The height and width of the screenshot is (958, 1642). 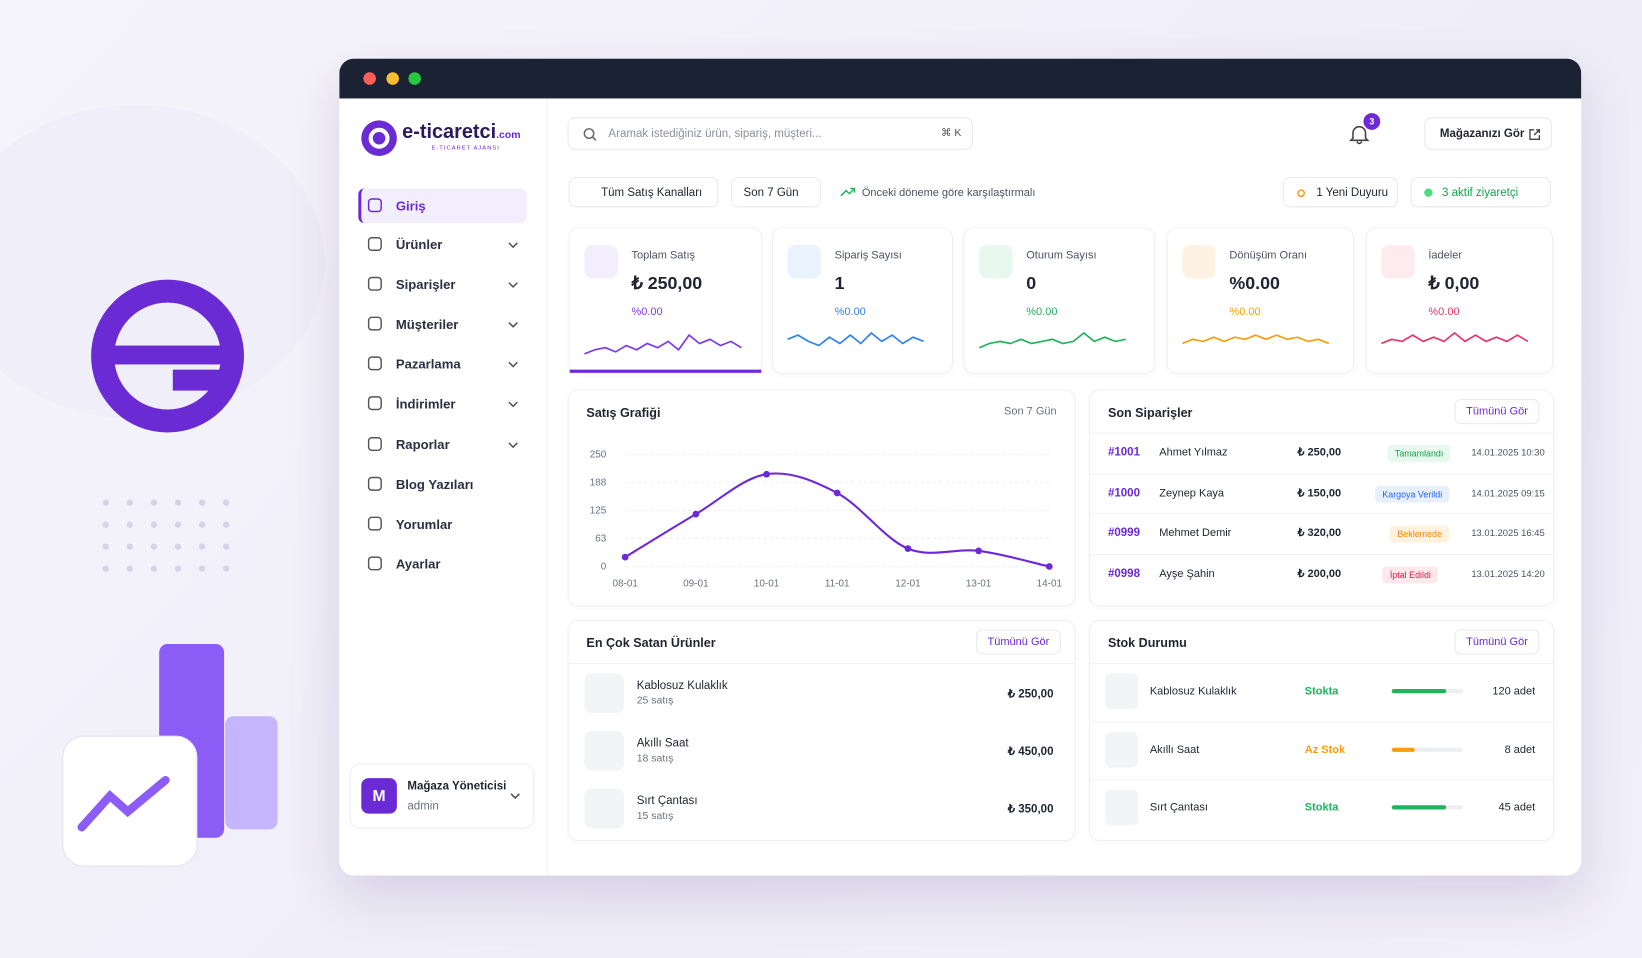 What do you see at coordinates (442, 524) in the screenshot?
I see `nav-item: Yorumlar` at bounding box center [442, 524].